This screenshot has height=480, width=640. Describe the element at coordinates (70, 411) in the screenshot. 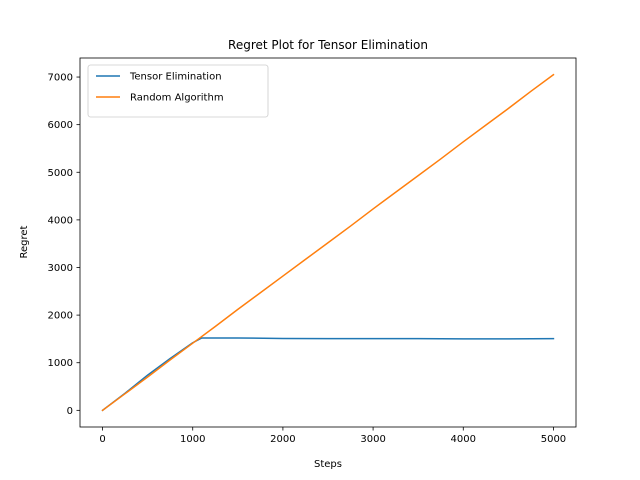

I see `y-tick-label: 0` at that location.